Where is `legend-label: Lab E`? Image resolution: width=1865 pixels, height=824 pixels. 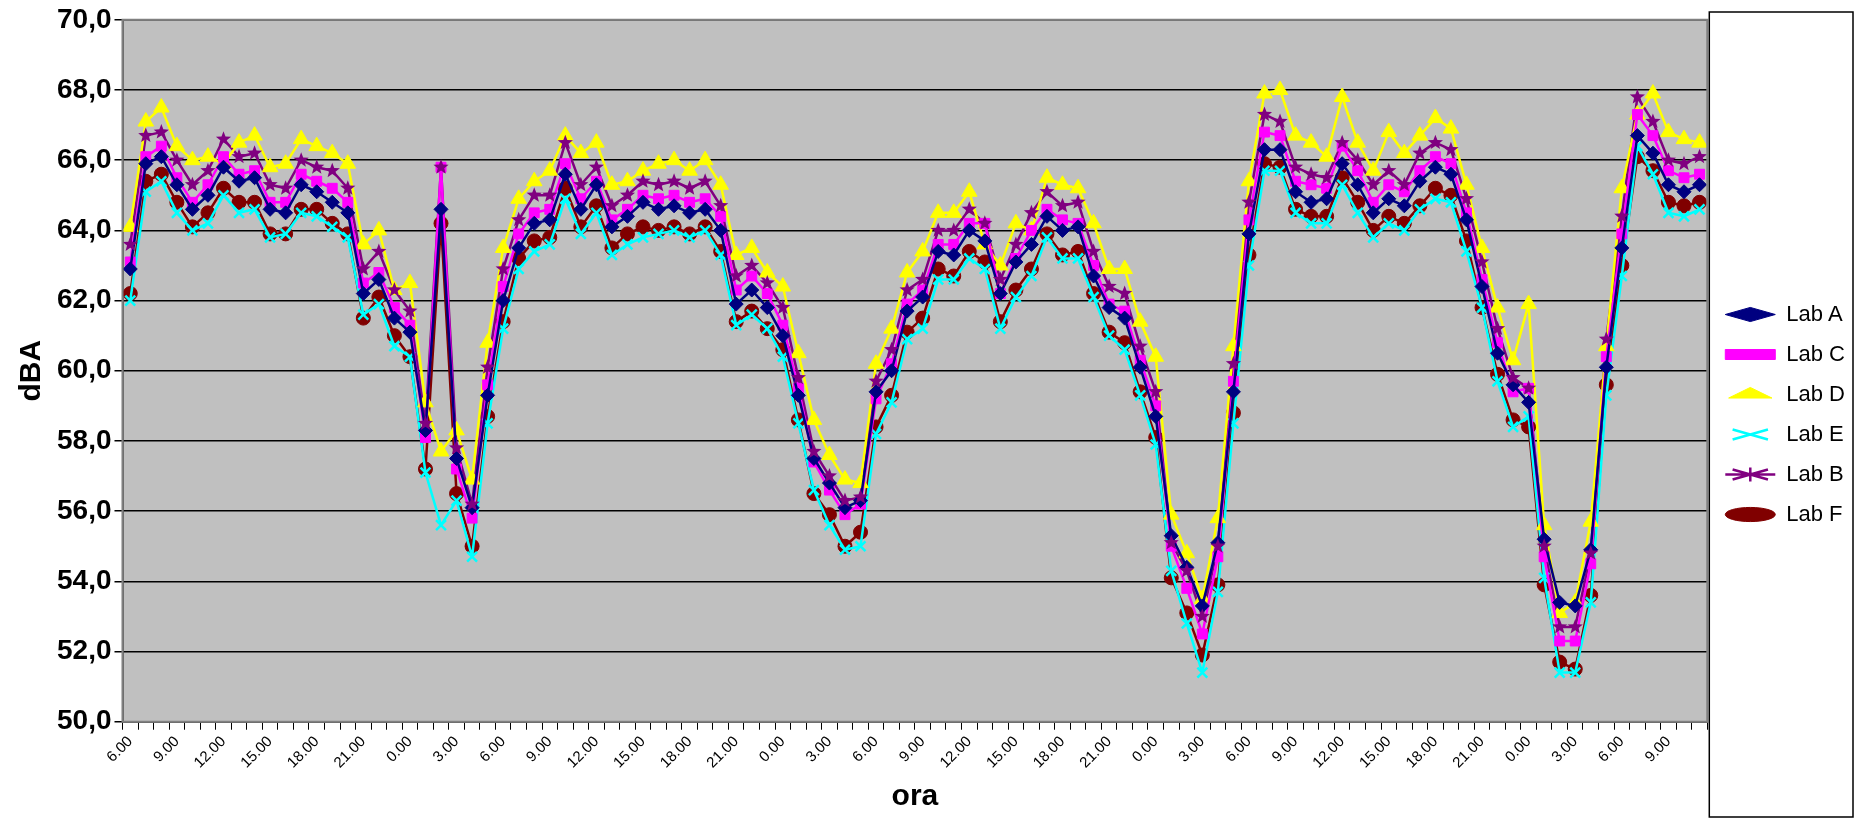
legend-label: Lab E is located at coordinates (1815, 433).